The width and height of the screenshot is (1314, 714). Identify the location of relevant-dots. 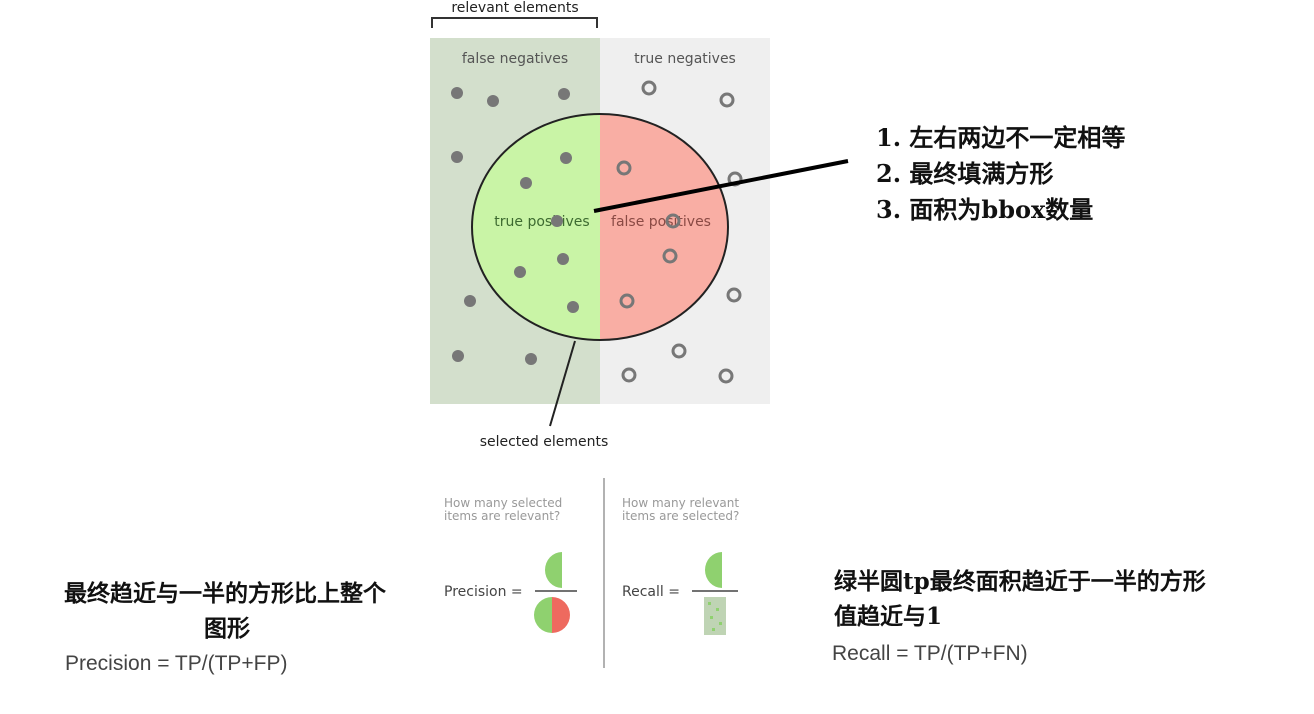
(515, 226).